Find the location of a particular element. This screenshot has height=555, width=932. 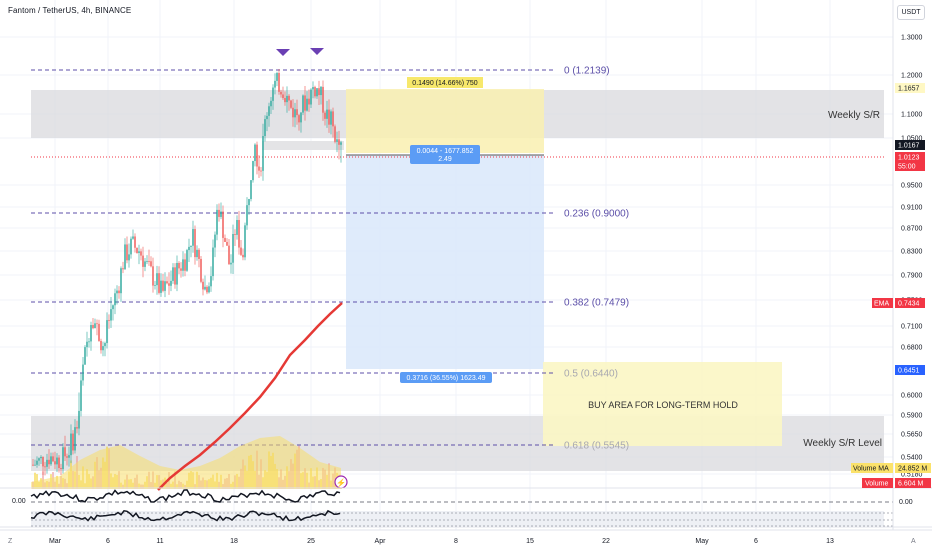

fib-label: 0 (1.2139) is located at coordinates (587, 71).